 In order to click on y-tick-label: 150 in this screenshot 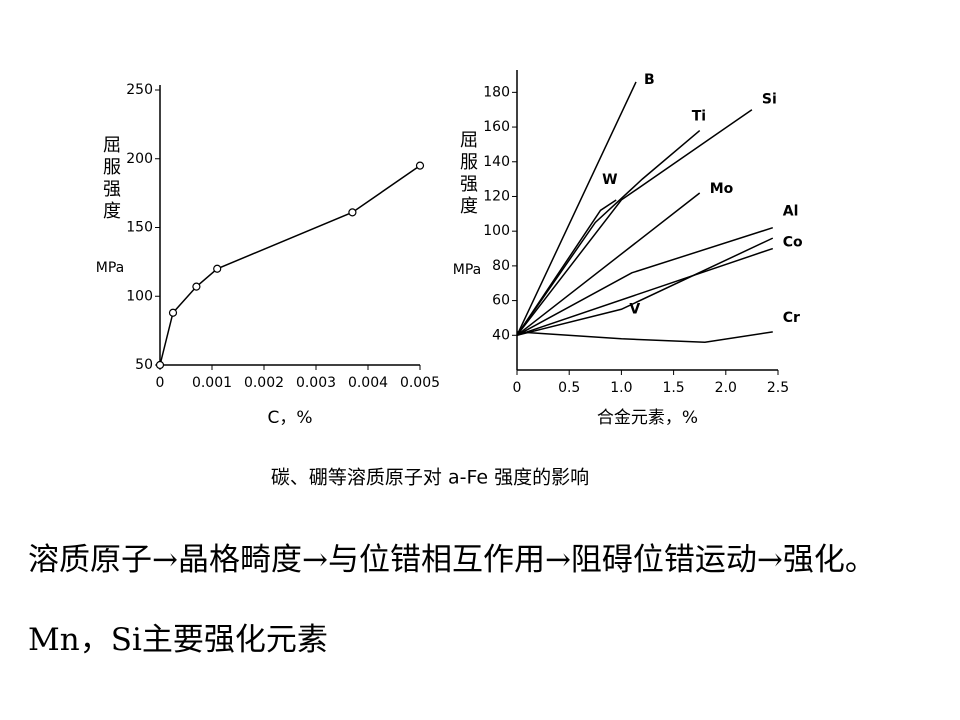, I will do `click(139, 228)`.